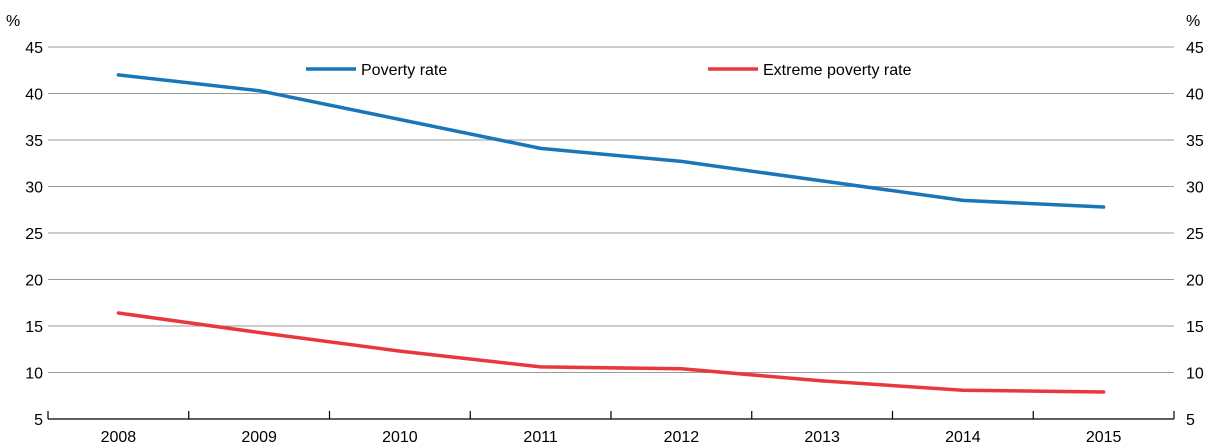  Describe the element at coordinates (822, 436) in the screenshot. I see `x-tick-label: 2013` at that location.